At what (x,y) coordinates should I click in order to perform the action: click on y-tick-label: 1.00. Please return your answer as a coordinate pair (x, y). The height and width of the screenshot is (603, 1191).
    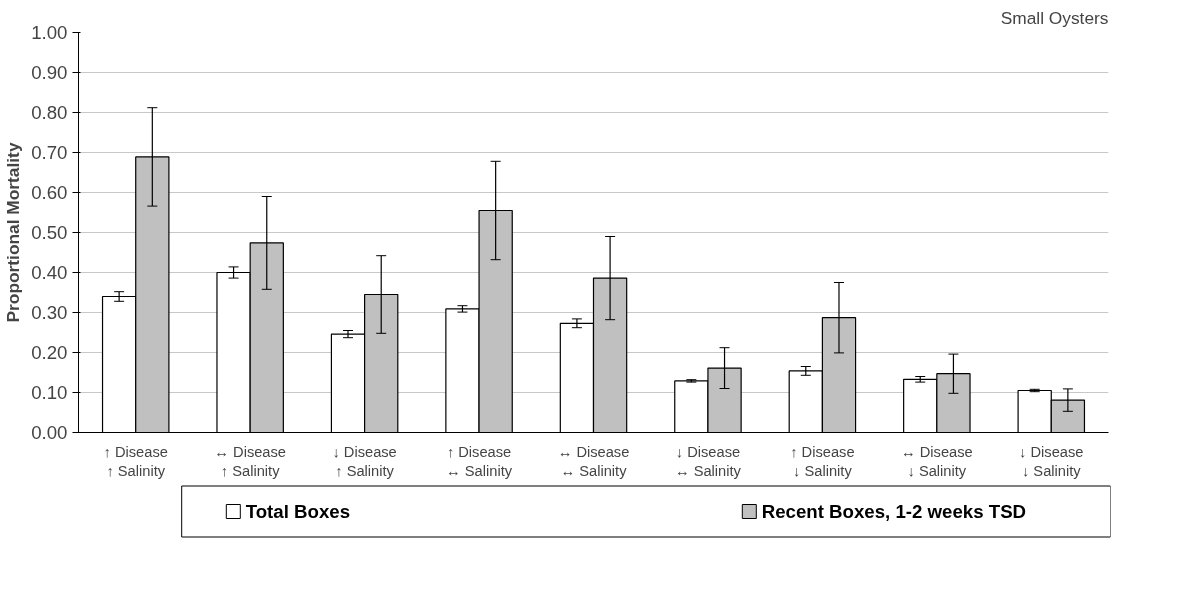
    Looking at the image, I should click on (49, 32).